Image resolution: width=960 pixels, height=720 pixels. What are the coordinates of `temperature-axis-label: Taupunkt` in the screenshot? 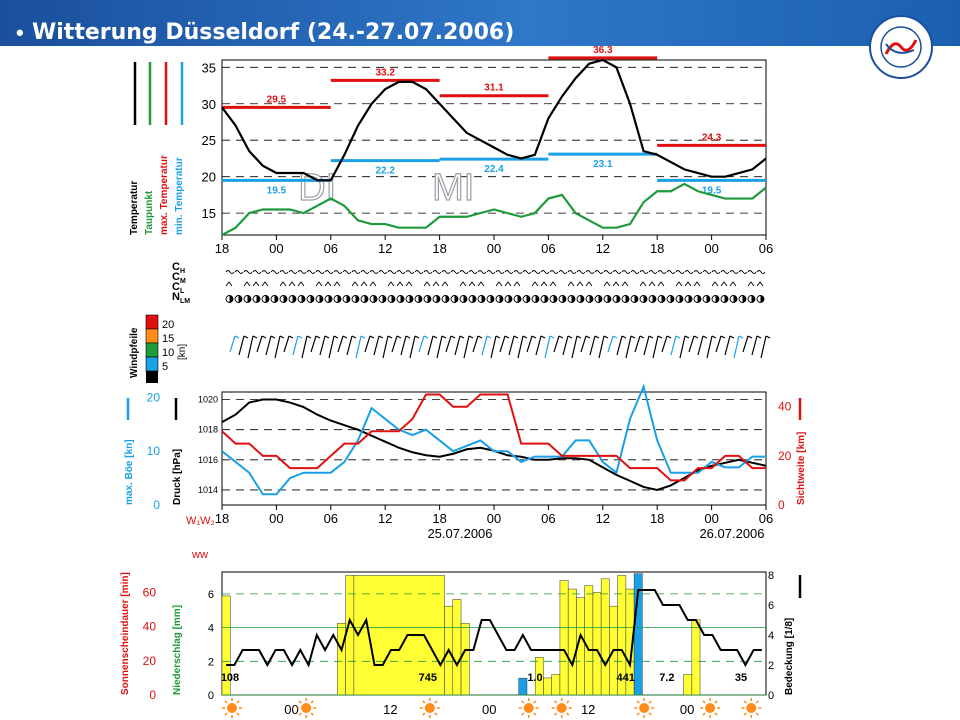 It's located at (149, 212).